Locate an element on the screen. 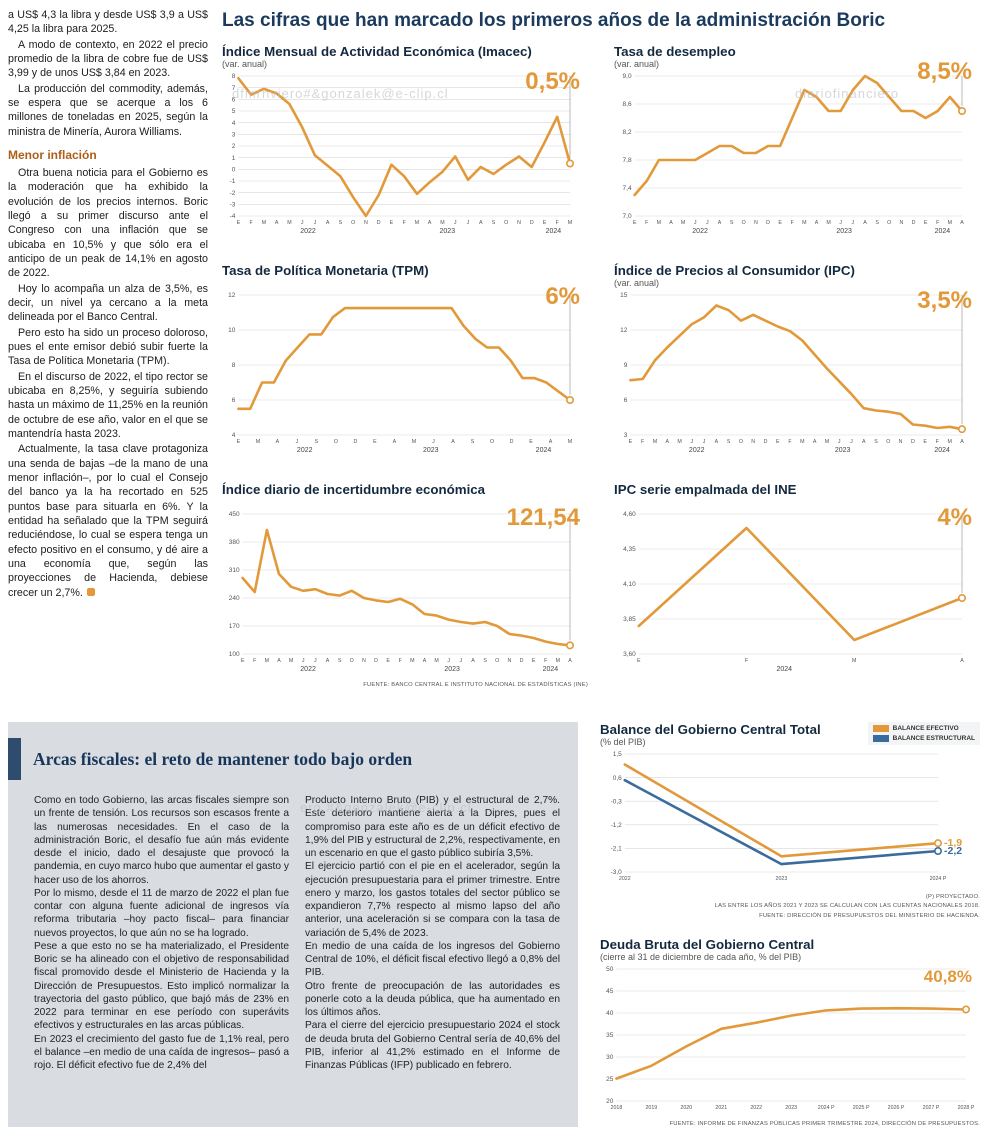  svg-text: -3,0 is located at coordinates (617, 872).